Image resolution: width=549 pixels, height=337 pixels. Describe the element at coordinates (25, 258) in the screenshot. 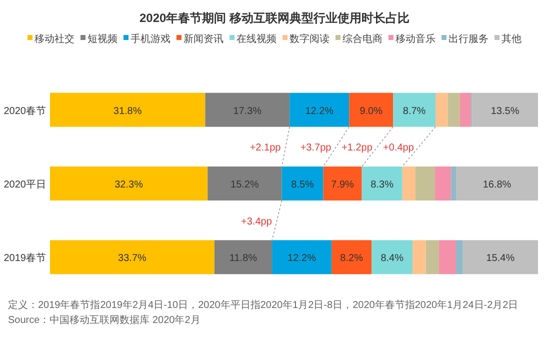

I see `y-tick-label: 2019春节` at that location.